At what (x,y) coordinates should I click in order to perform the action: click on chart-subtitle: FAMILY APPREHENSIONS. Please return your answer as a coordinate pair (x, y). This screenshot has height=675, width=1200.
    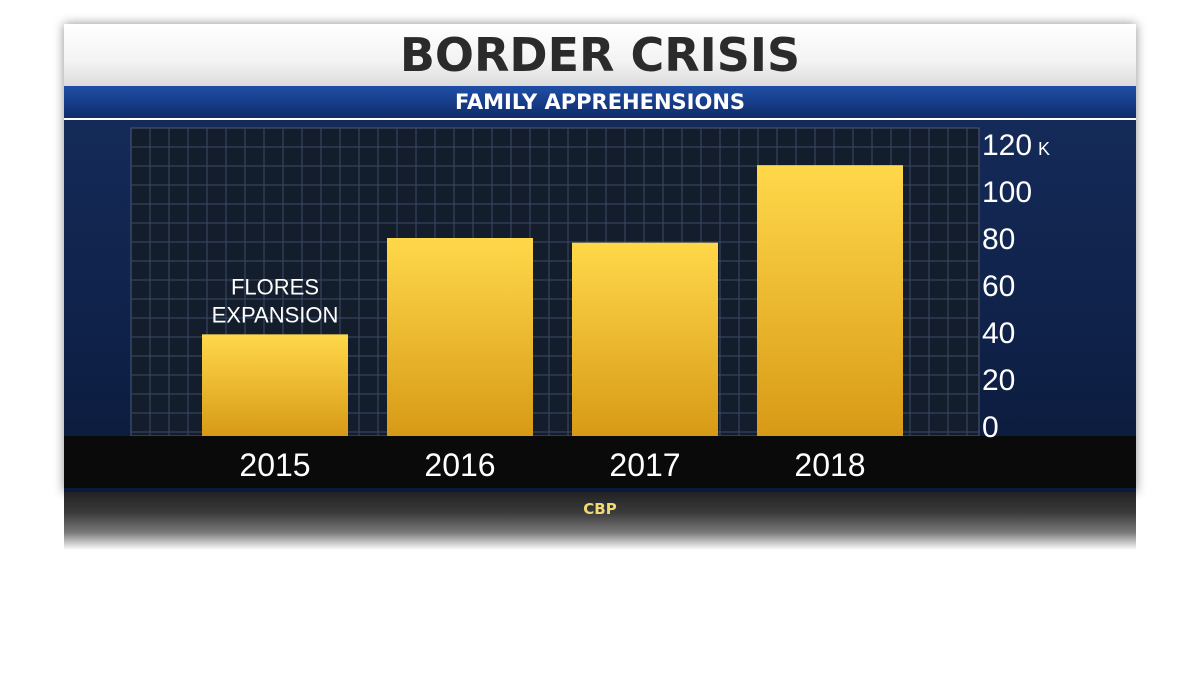
    Looking at the image, I should click on (600, 102).